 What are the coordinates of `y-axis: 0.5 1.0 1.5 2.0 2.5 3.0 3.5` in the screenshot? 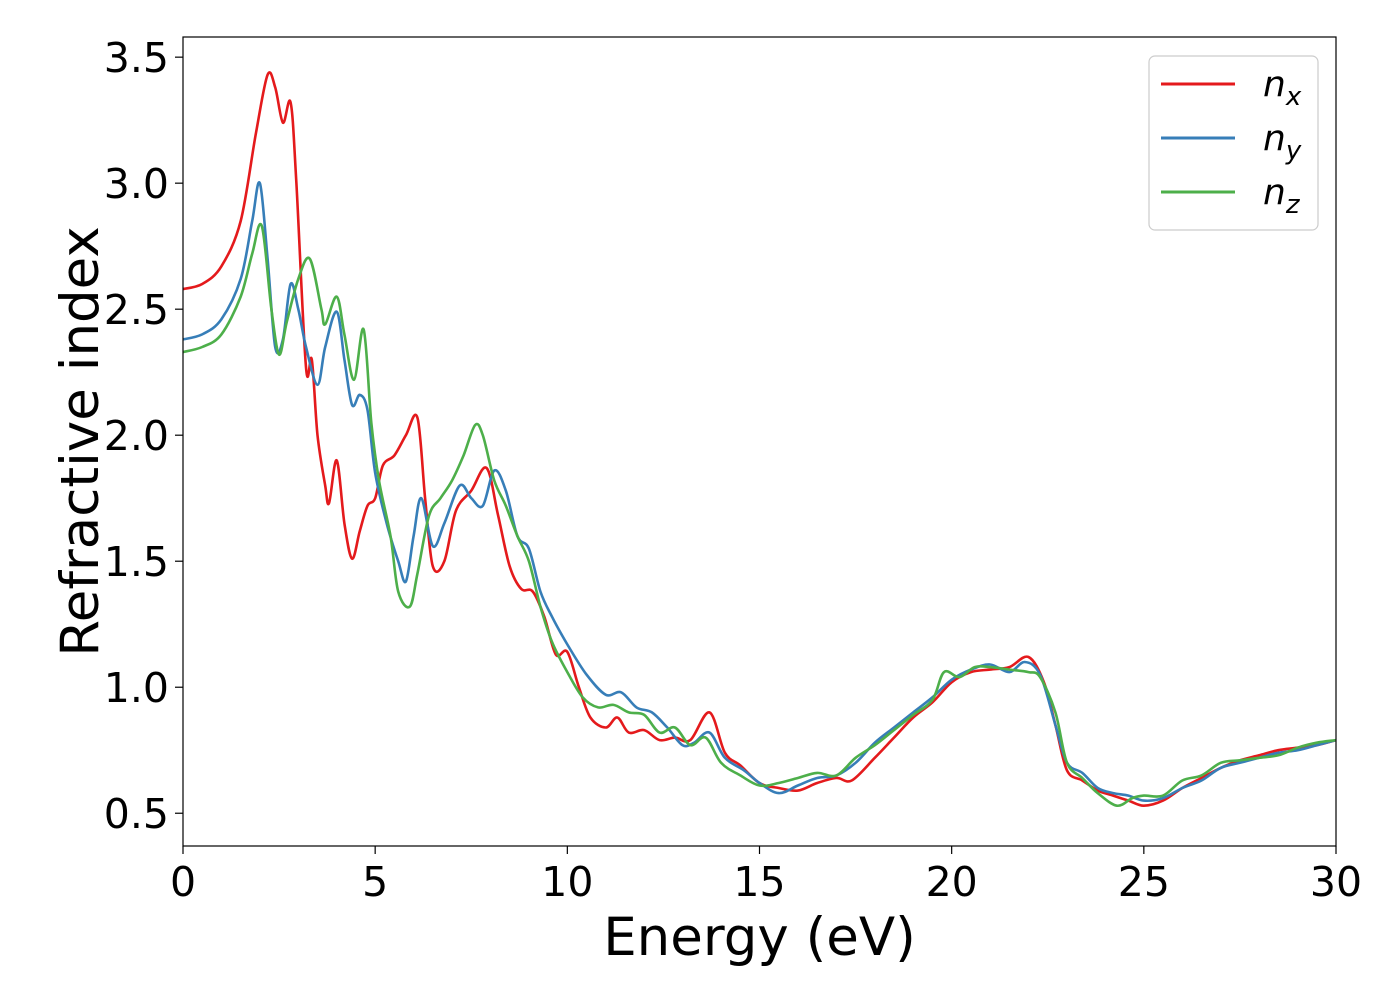 It's located at (143, 436).